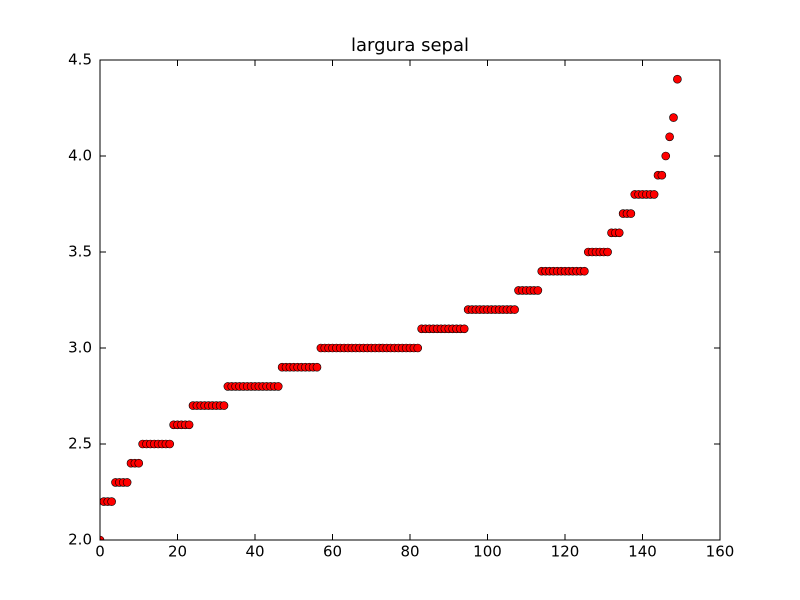 This screenshot has width=800, height=600. What do you see at coordinates (177, 552) in the screenshot?
I see `x-tick-label: 20` at bounding box center [177, 552].